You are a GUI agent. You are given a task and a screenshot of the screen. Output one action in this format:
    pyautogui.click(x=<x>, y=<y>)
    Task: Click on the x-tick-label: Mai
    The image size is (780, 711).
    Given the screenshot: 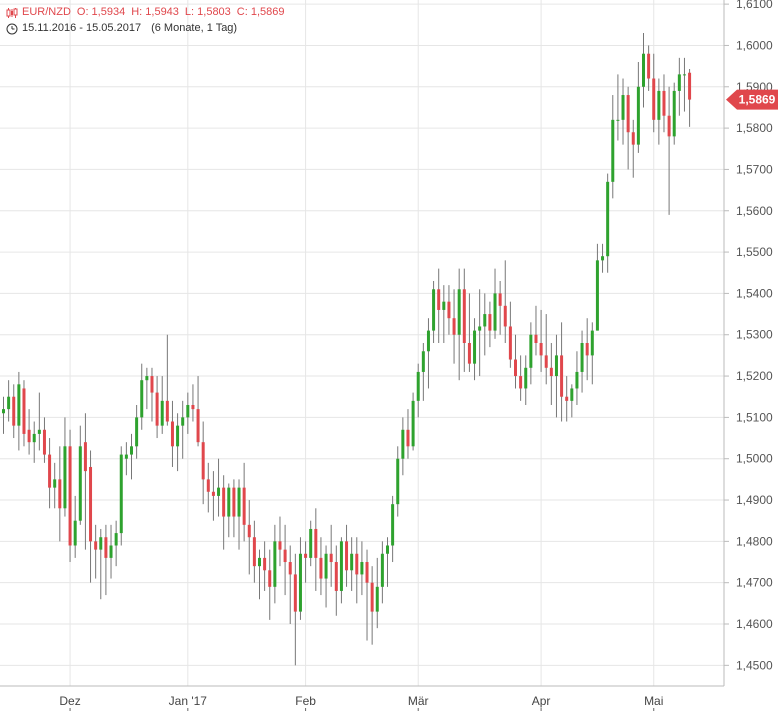 What is the action you would take?
    pyautogui.click(x=653, y=701)
    